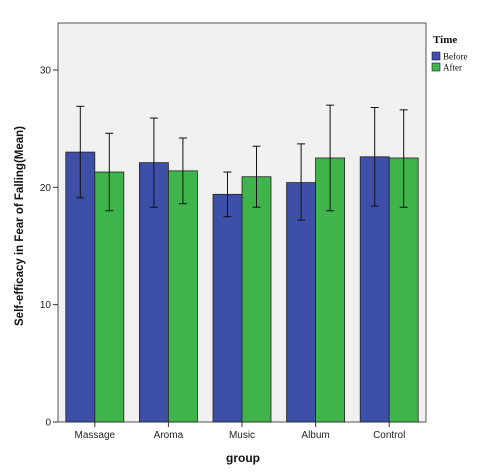  What do you see at coordinates (169, 435) in the screenshot?
I see `x-tick-label: Aroma` at bounding box center [169, 435].